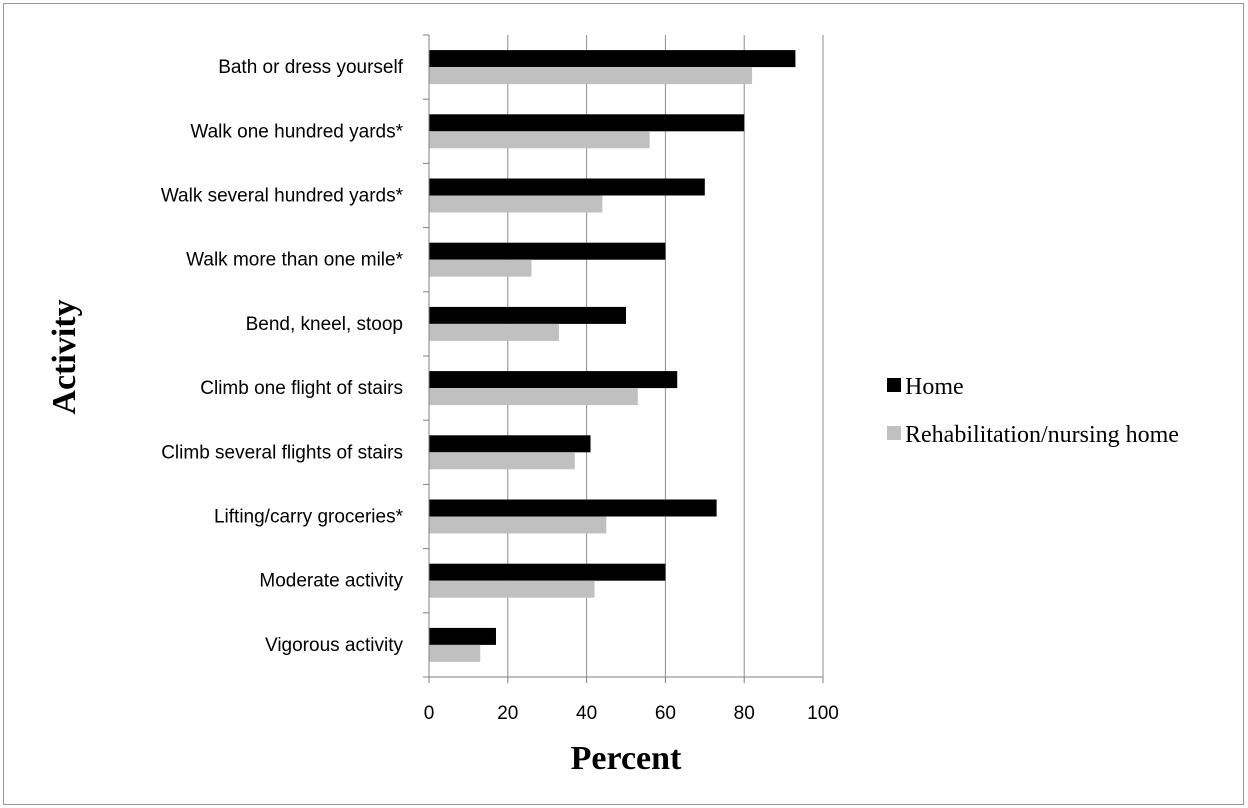 Image resolution: width=1248 pixels, height=808 pixels. I want to click on legend: Home Rehabilitation/nursing home, so click(1033, 411).